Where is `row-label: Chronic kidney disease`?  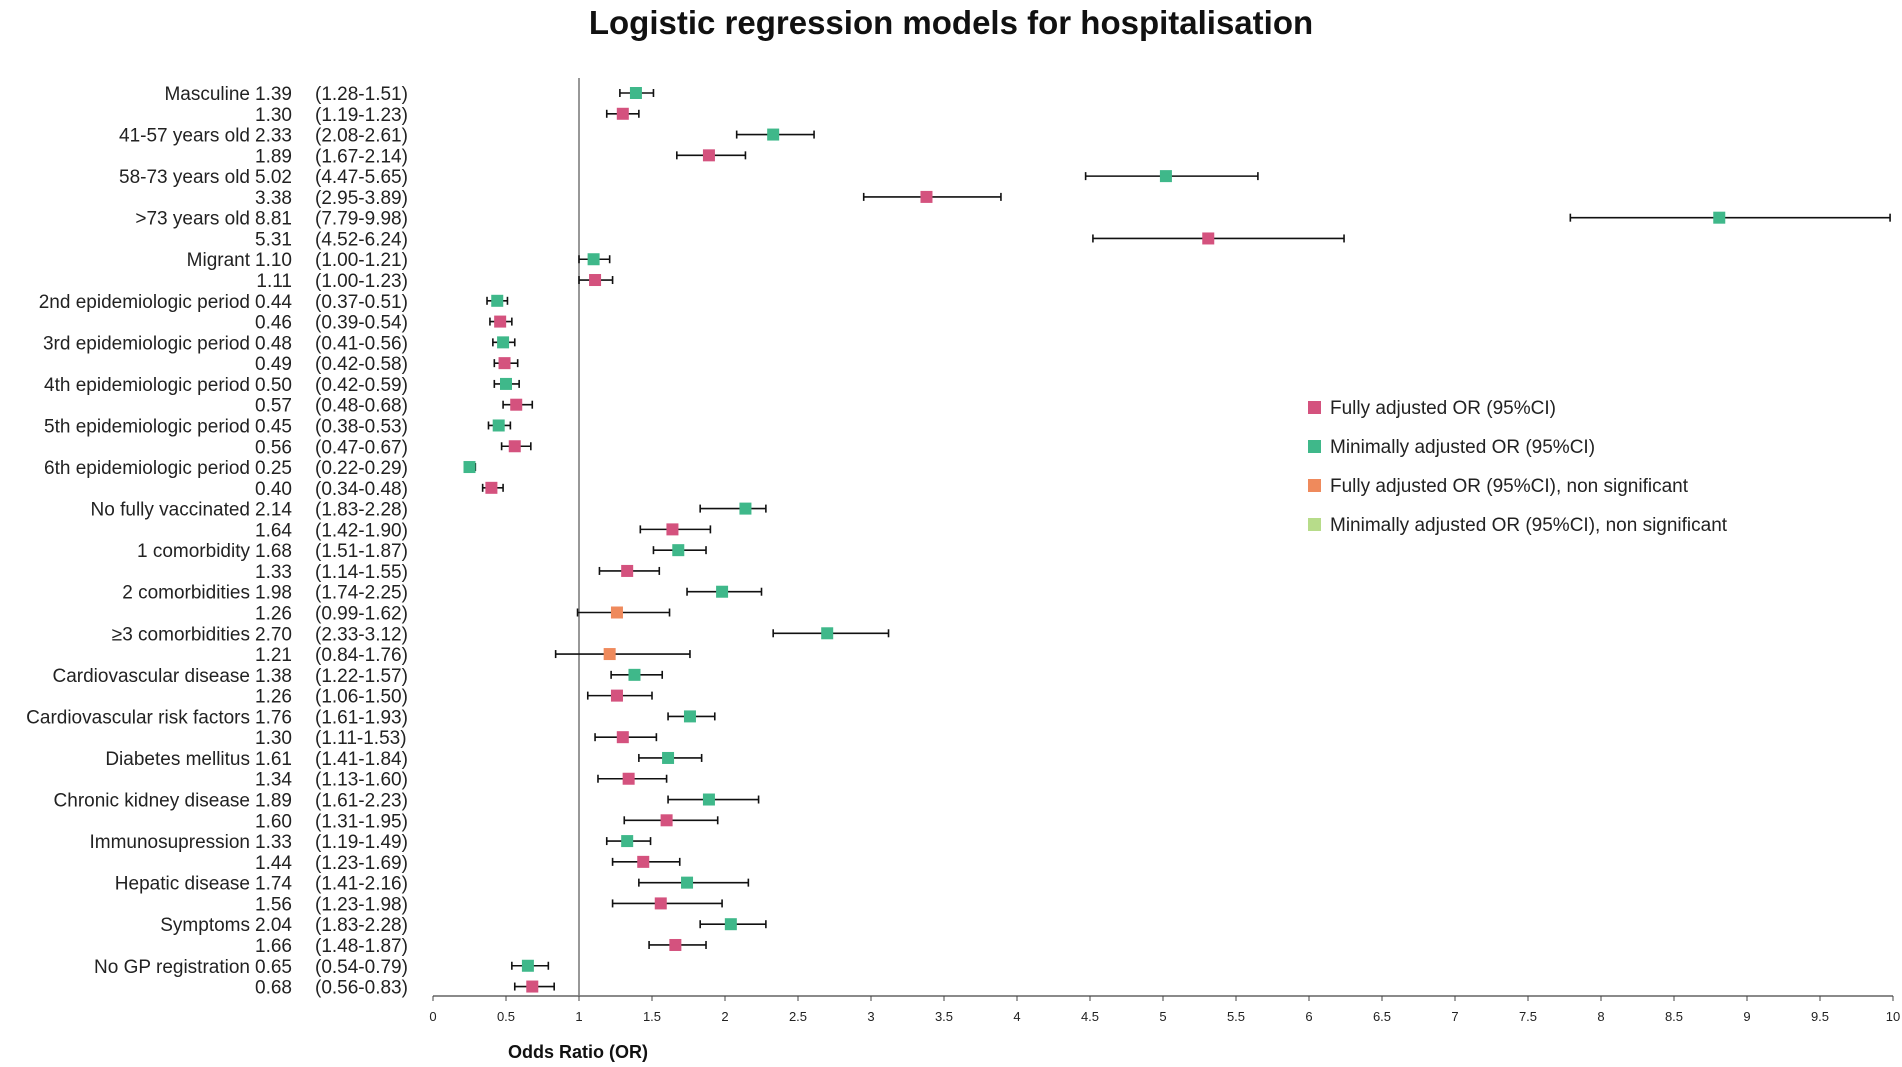 row-label: Chronic kidney disease is located at coordinates (152, 801).